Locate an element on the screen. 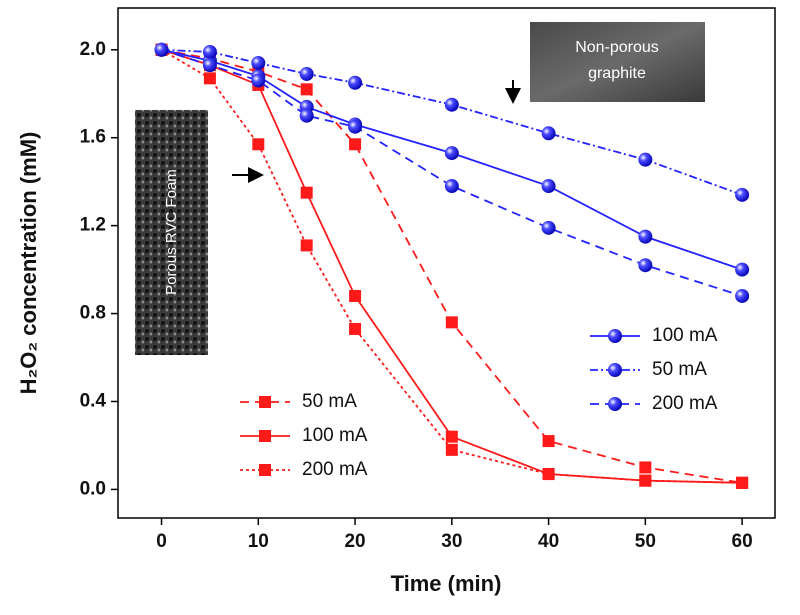  x-tick-label: 50 is located at coordinates (645, 541).